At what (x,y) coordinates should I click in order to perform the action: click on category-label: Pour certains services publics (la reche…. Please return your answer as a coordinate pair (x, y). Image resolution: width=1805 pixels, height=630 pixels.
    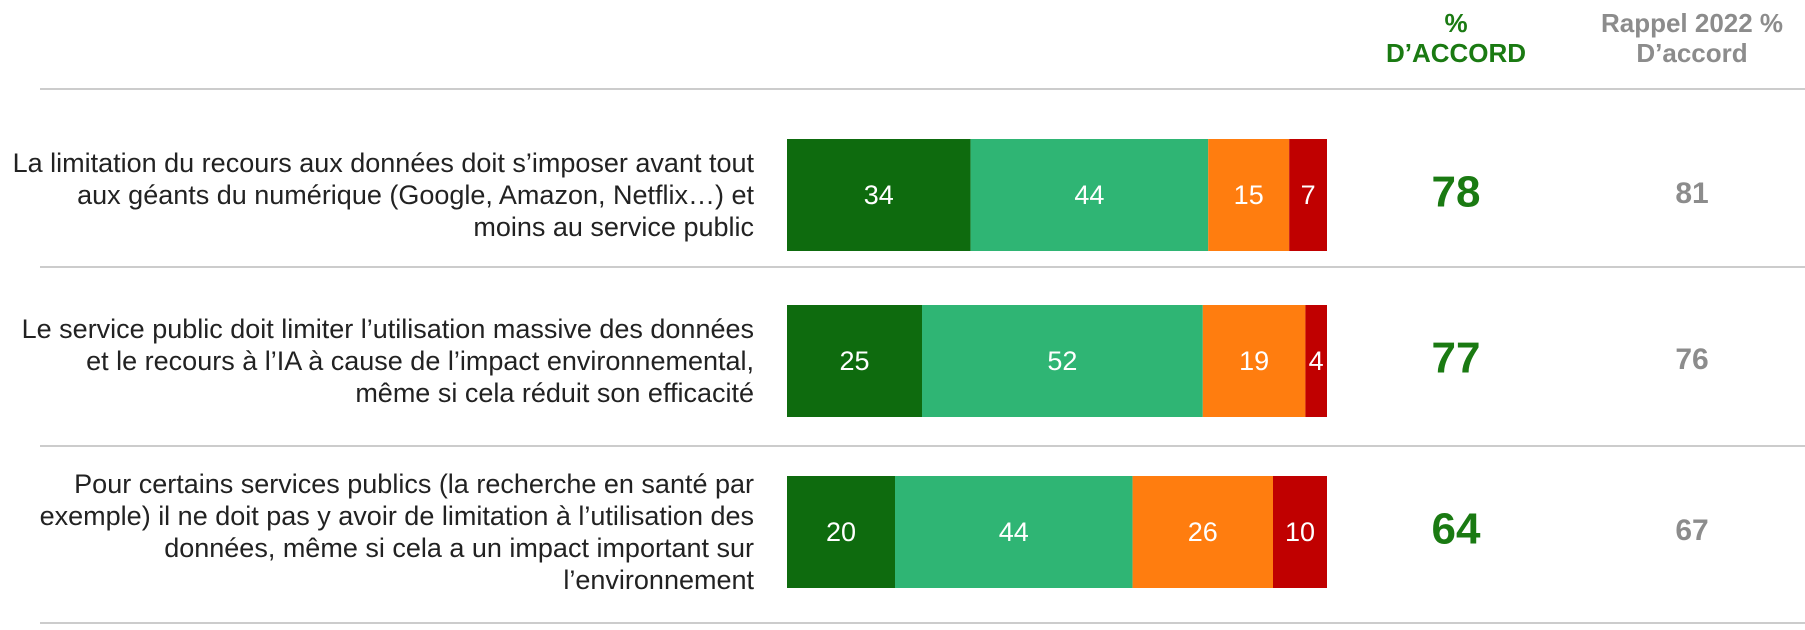
    Looking at the image, I should click on (396, 532).